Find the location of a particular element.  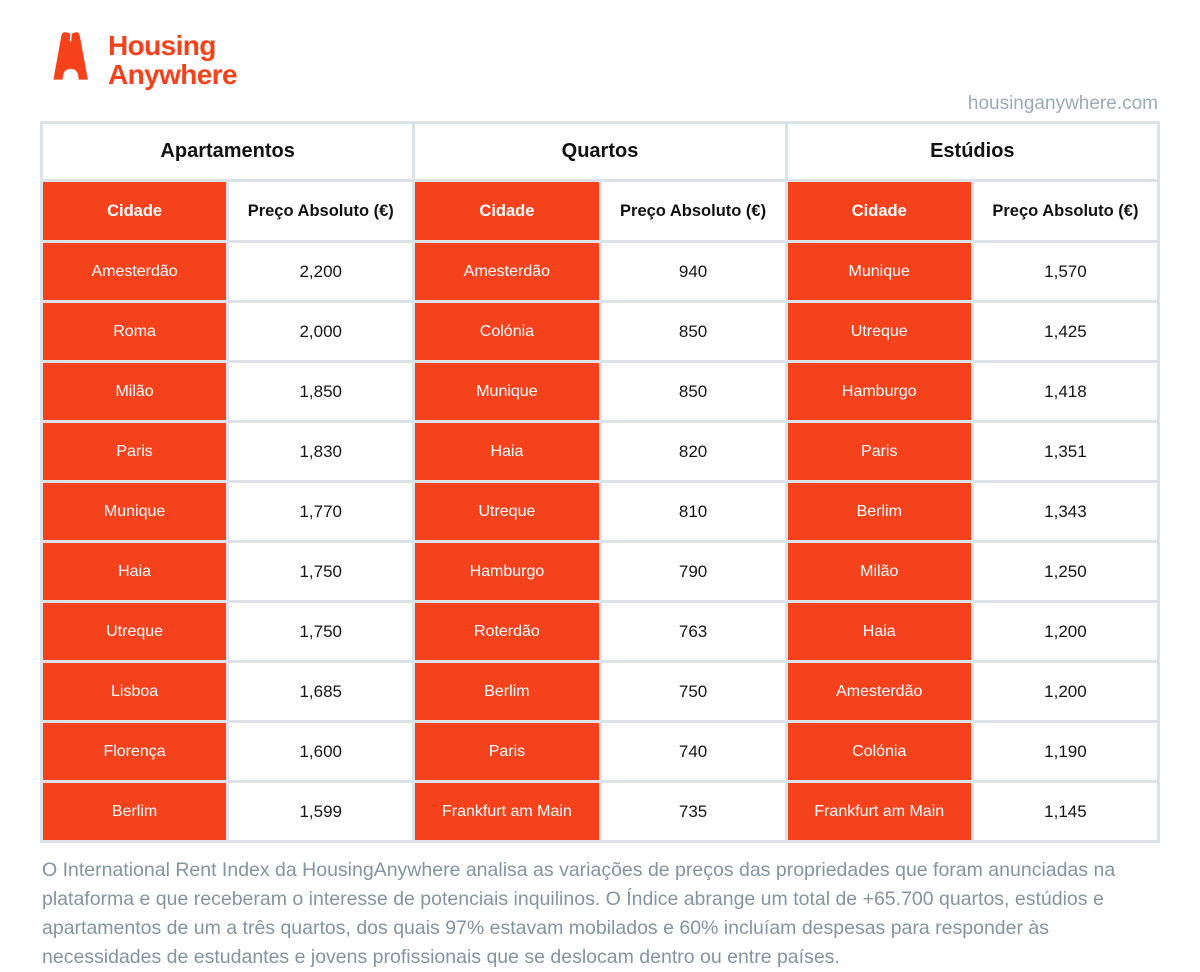

price-cell: 1,190 is located at coordinates (1065, 751).